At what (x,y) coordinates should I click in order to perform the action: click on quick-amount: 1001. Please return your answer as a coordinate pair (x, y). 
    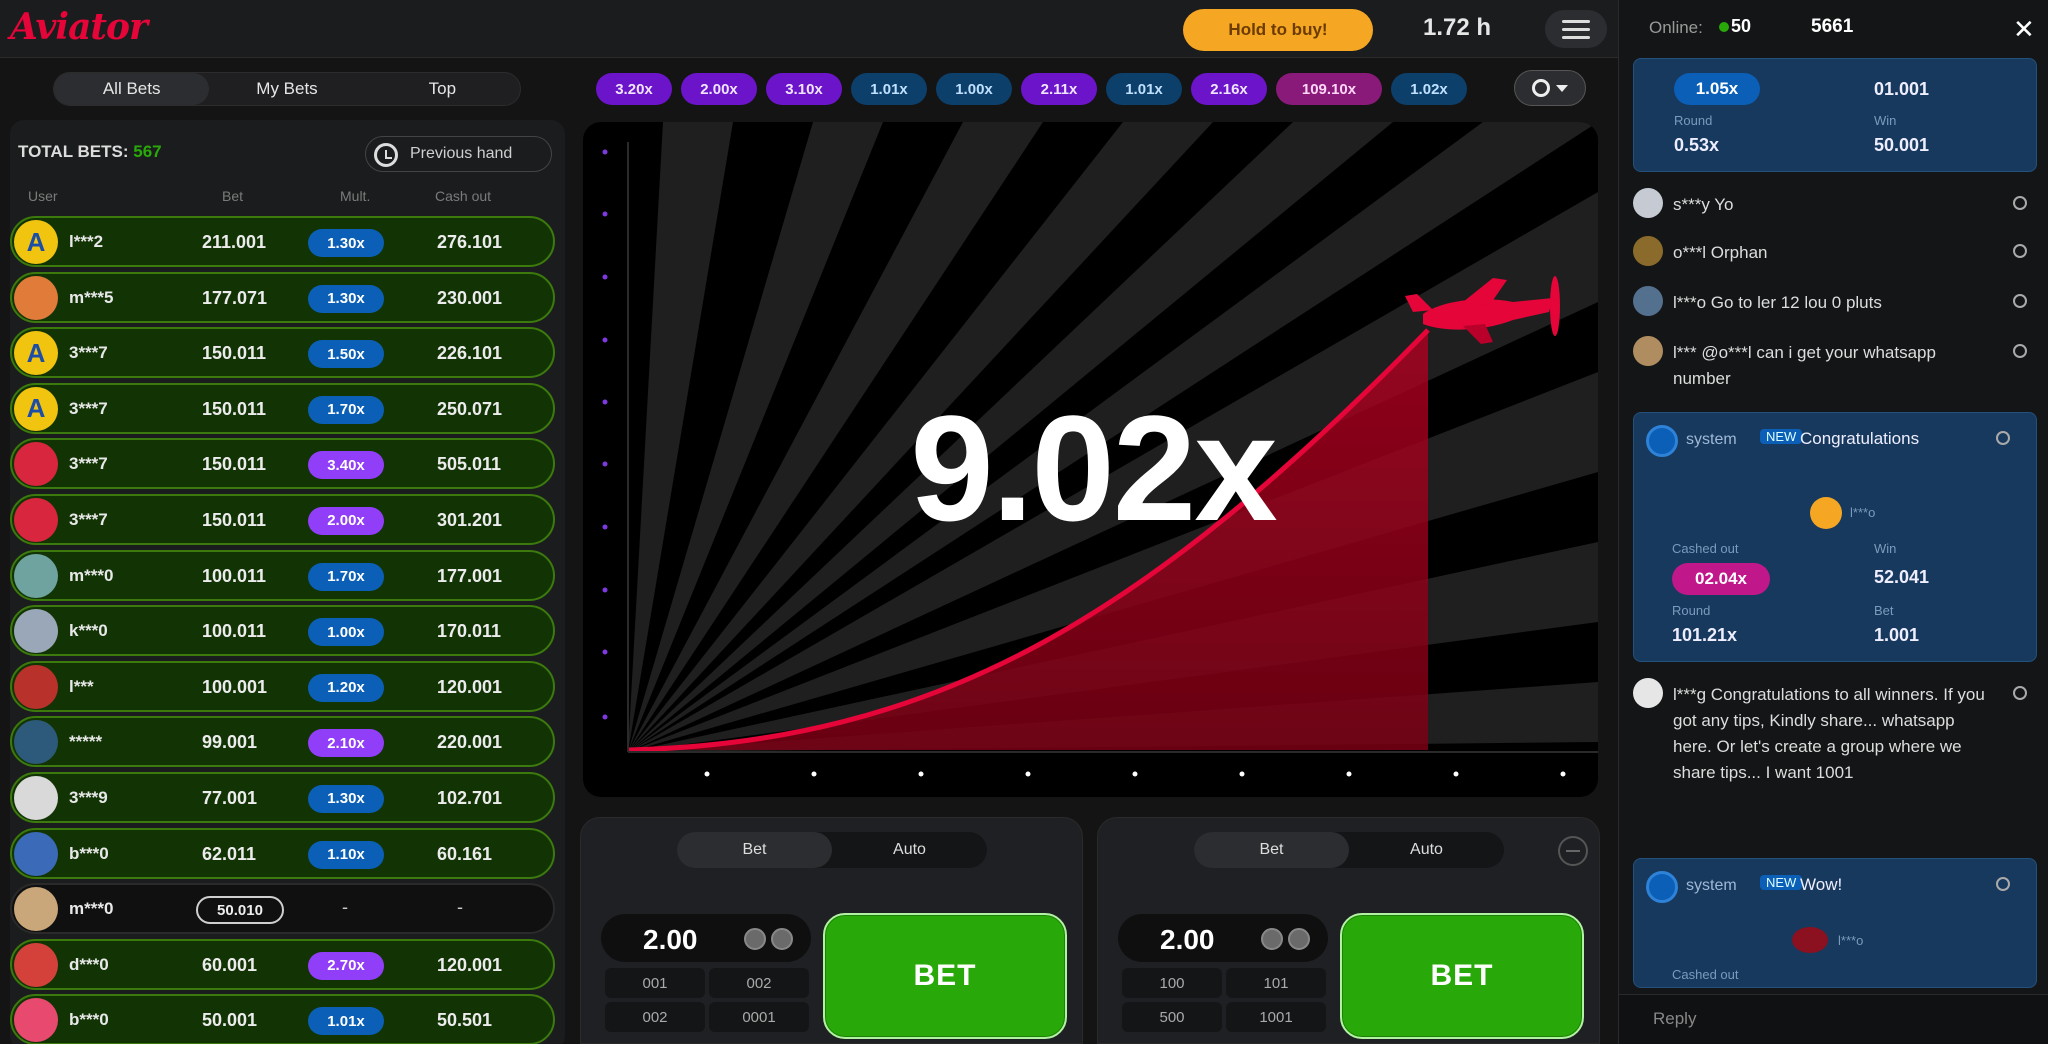
    Looking at the image, I should click on (1276, 1017).